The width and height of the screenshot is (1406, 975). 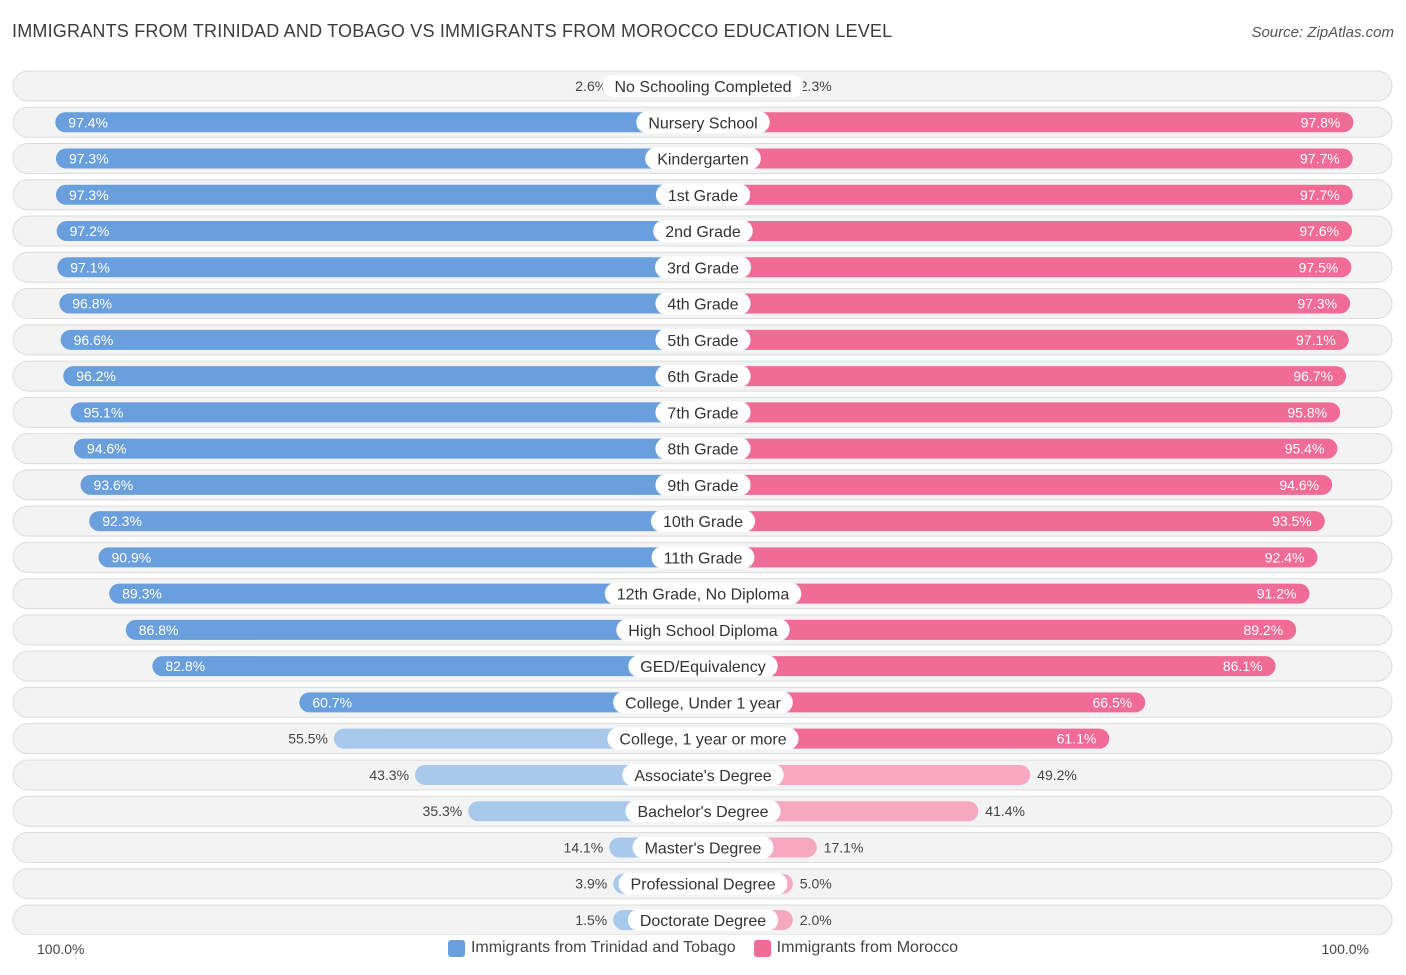 I want to click on value-label-morocco: 95.8%, so click(x=1307, y=412).